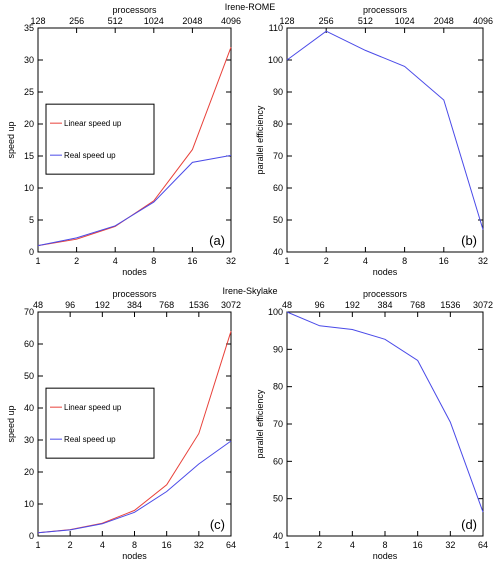  I want to click on x-axis-title: nodes, so click(385, 556).